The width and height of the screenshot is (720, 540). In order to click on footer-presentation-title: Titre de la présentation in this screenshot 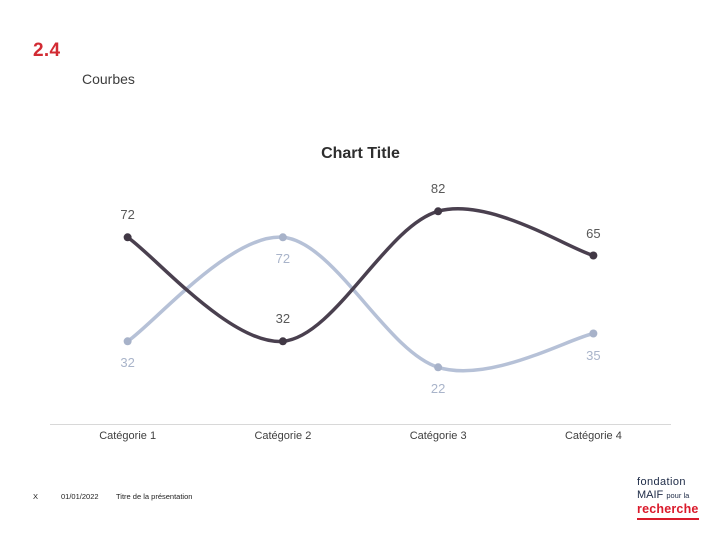, I will do `click(154, 496)`.